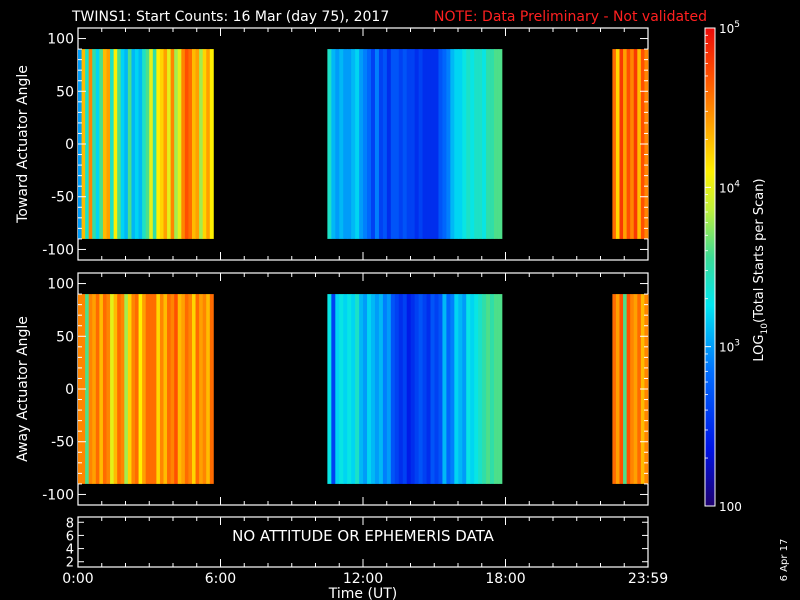 The height and width of the screenshot is (600, 800). I want to click on preliminary-note: NOTE: Data Preliminary - Not validated, so click(570, 17).